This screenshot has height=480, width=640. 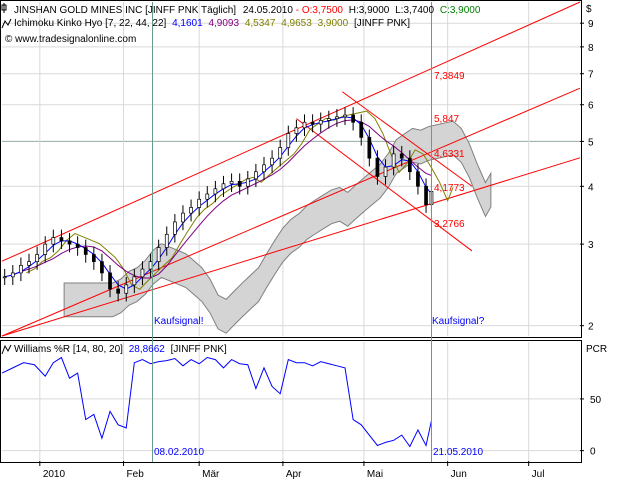 What do you see at coordinates (4, 8) in the screenshot?
I see `candle-icon` at bounding box center [4, 8].